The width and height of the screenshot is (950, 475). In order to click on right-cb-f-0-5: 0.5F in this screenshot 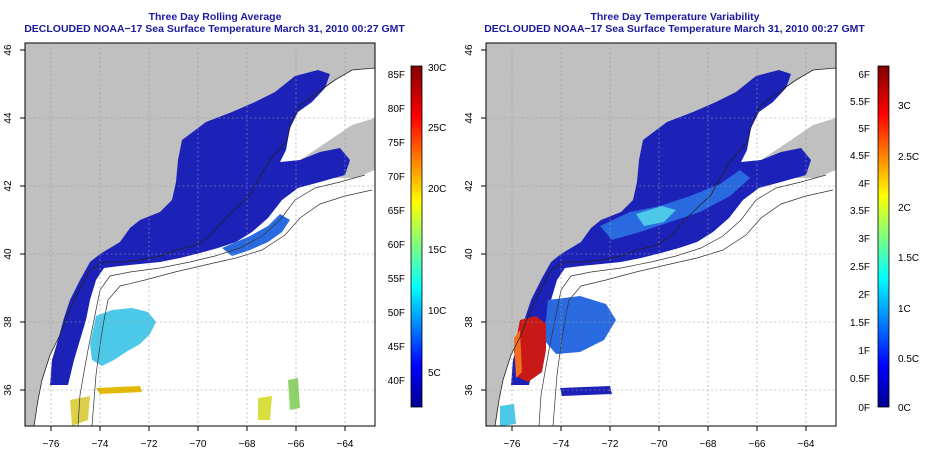, I will do `click(860, 379)`.